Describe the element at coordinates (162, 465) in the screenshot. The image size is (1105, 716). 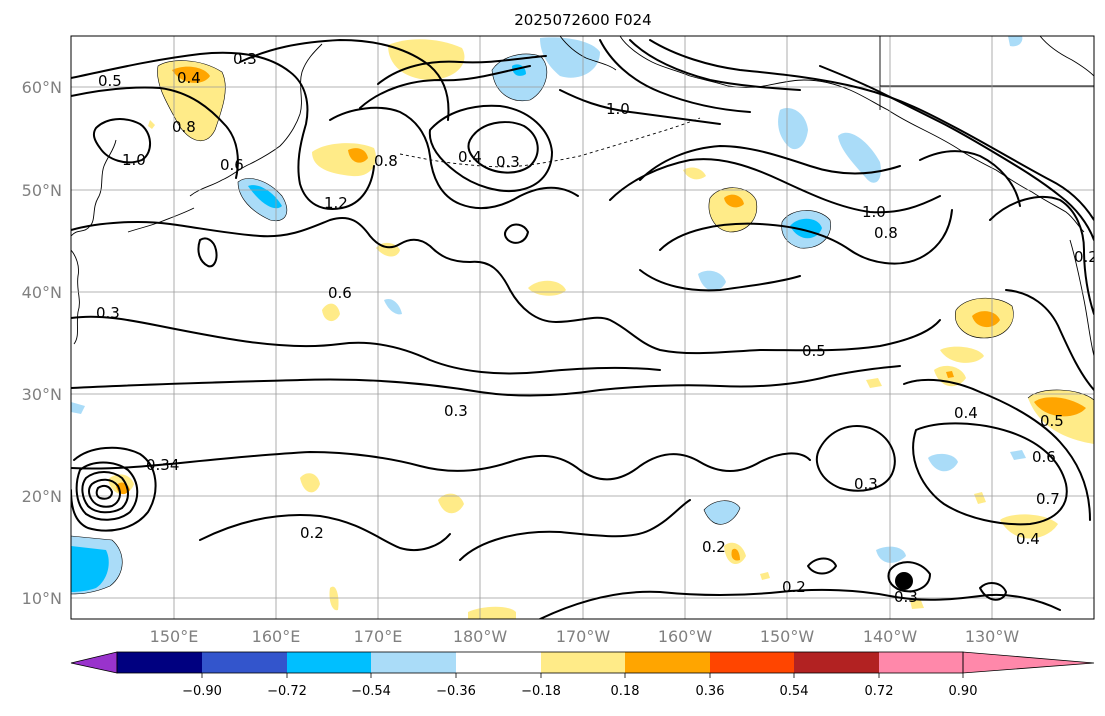
I see `contour-label: 0.34` at that location.